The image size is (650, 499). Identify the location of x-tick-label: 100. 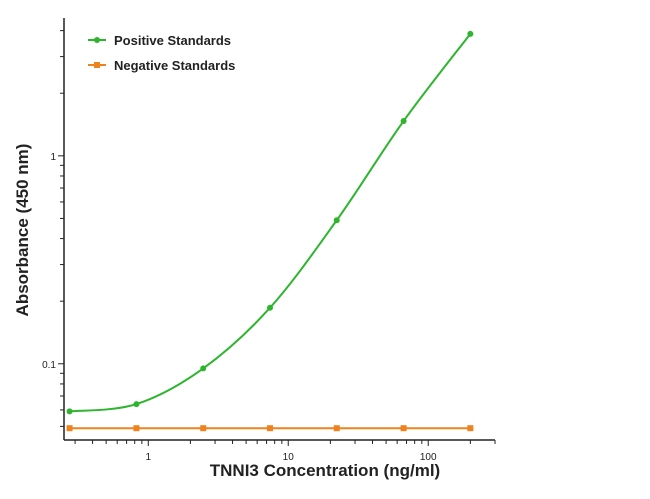
(428, 457).